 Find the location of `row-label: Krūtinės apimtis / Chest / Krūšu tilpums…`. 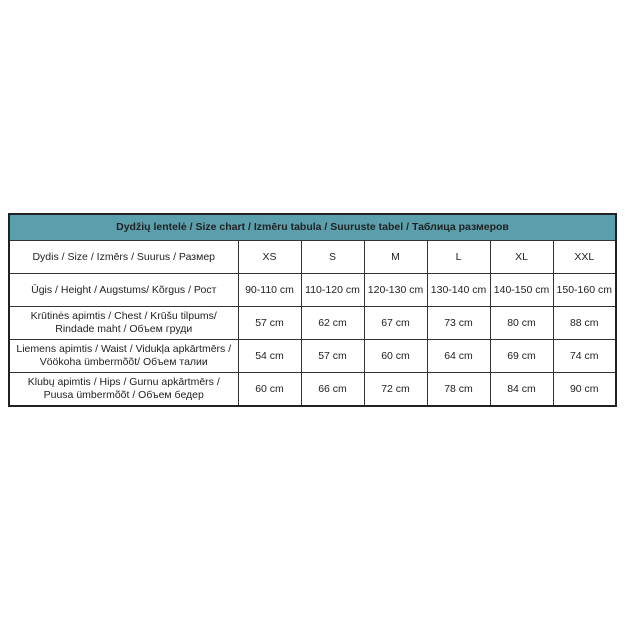

row-label: Krūtinės apimtis / Chest / Krūšu tilpums… is located at coordinates (123, 323).